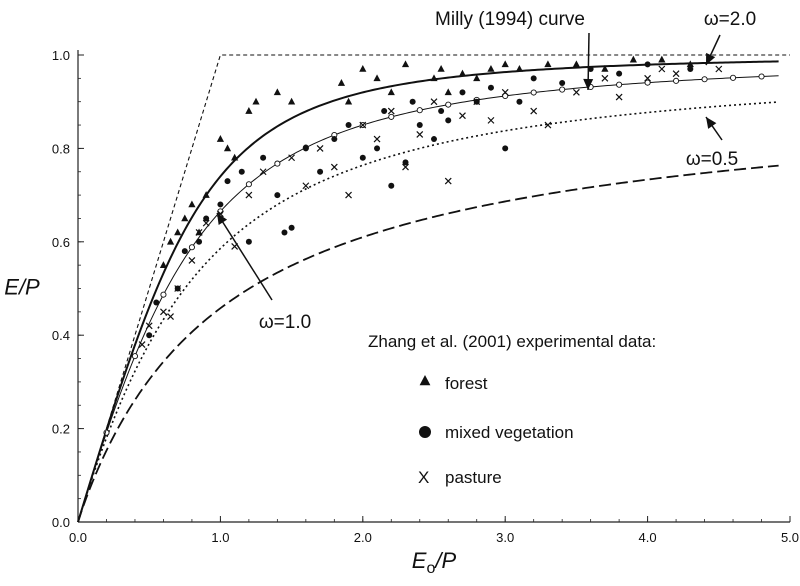  I want to click on legend-mixed-label: mixed vegetation, so click(509, 432).